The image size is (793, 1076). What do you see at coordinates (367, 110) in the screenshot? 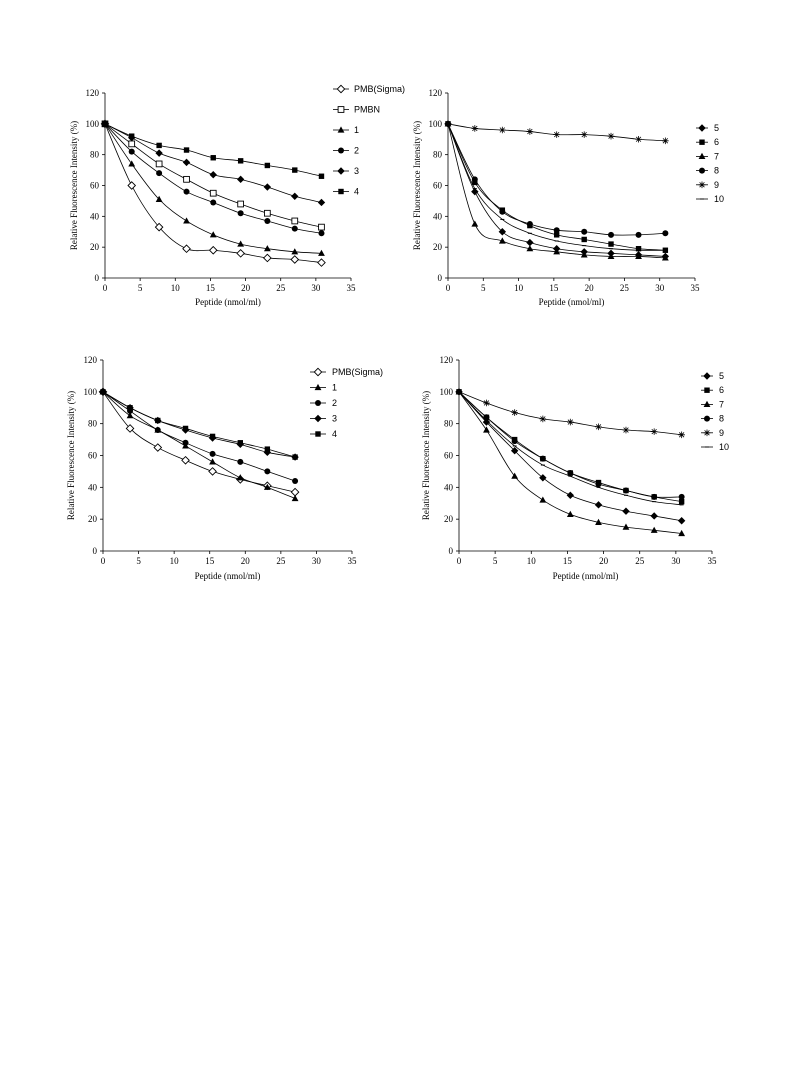
I see `legend-label: PMBN` at bounding box center [367, 110].